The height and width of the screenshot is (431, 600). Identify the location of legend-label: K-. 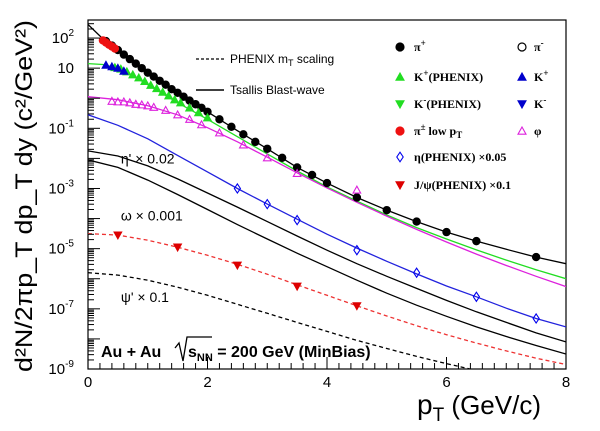
(540, 103).